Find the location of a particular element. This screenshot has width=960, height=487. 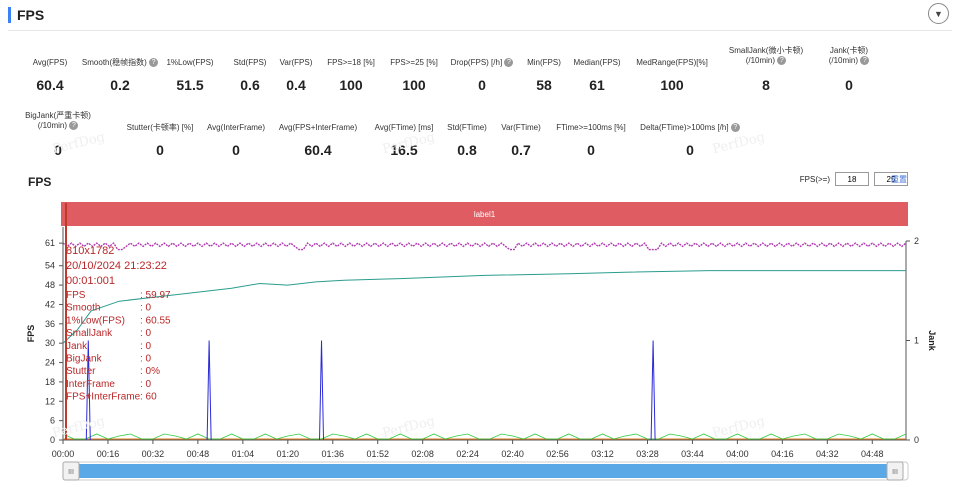

tooltip-key: InterFrame is located at coordinates (90, 384).